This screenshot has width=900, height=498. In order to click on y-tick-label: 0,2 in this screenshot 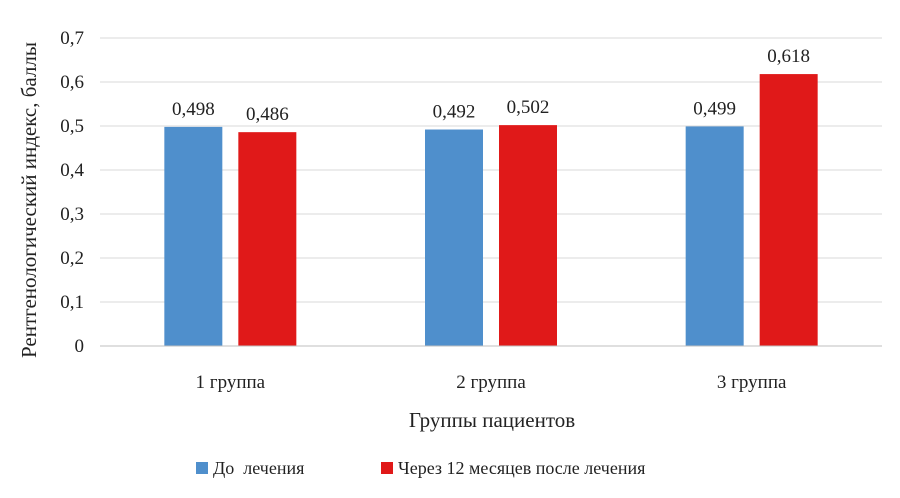, I will do `click(72, 258)`.